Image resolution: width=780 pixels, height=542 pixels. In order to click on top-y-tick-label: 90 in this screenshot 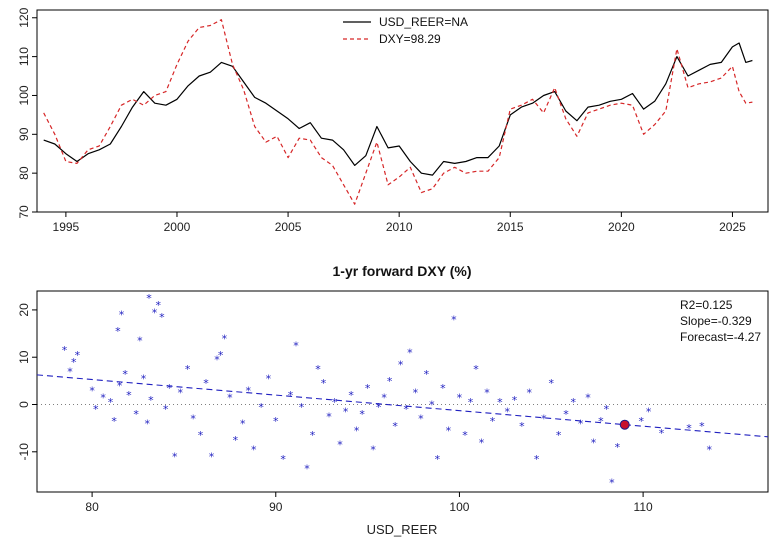, I will do `click(24, 134)`.